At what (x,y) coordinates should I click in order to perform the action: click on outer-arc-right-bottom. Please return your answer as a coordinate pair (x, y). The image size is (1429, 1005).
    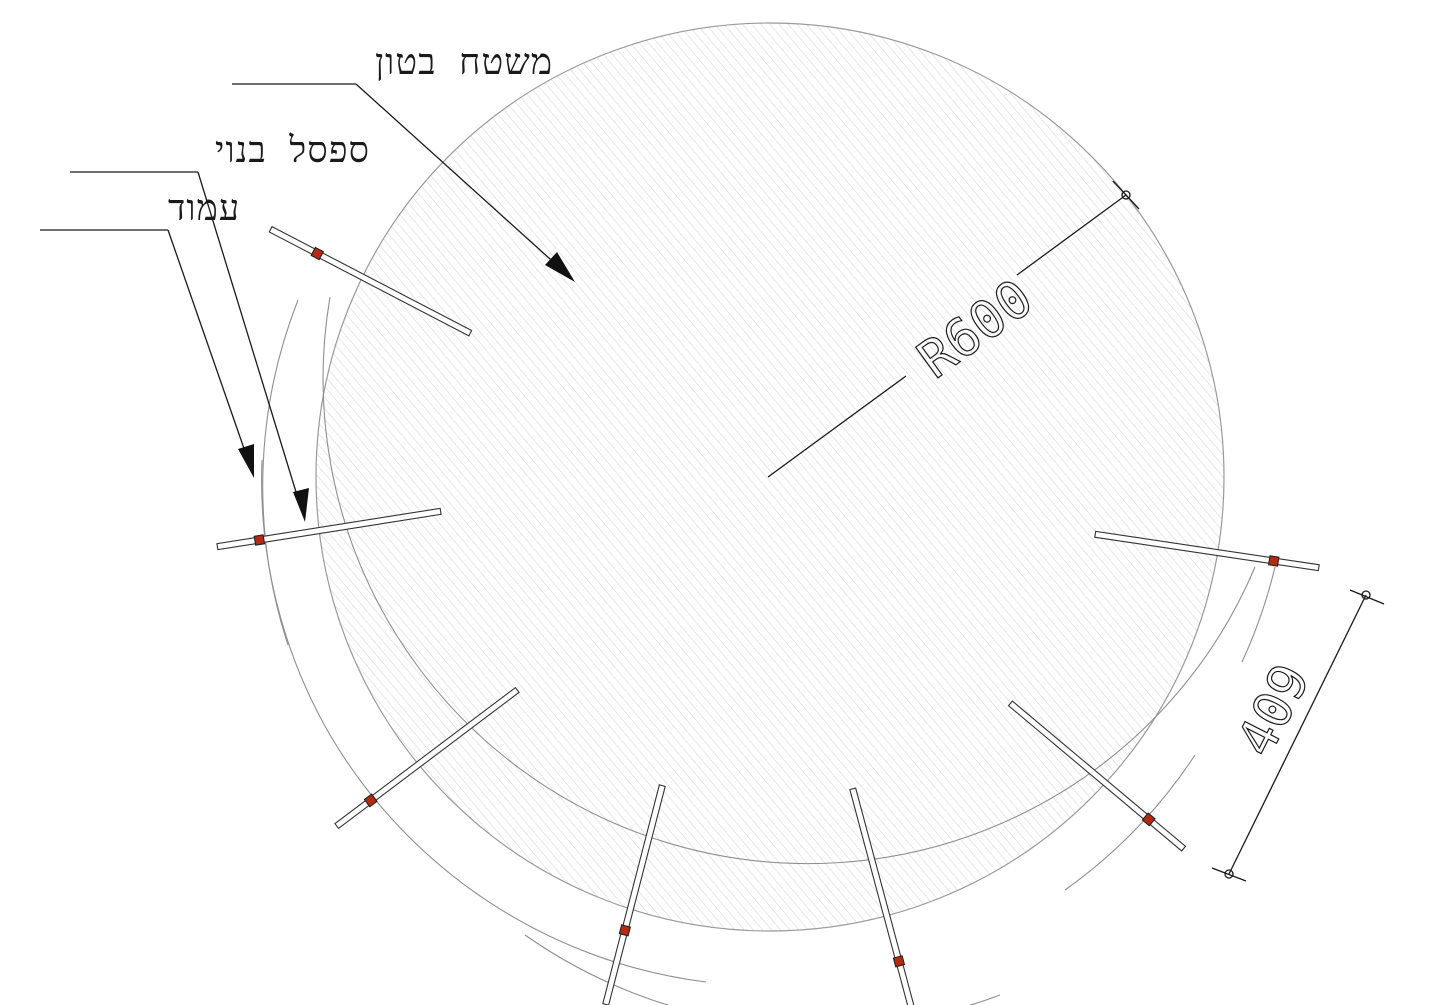
    Looking at the image, I should click on (1130, 822).